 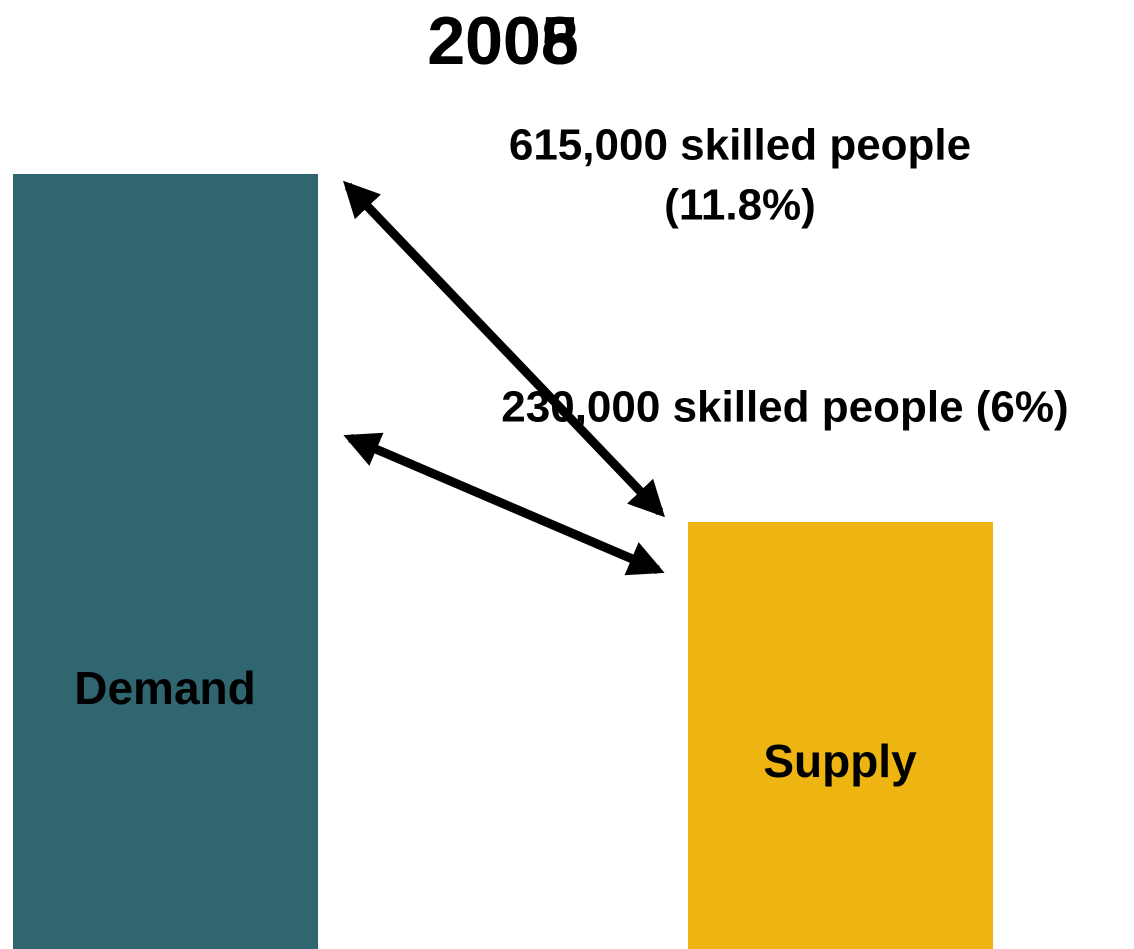 I want to click on year-title: 2008, so click(x=502, y=41).